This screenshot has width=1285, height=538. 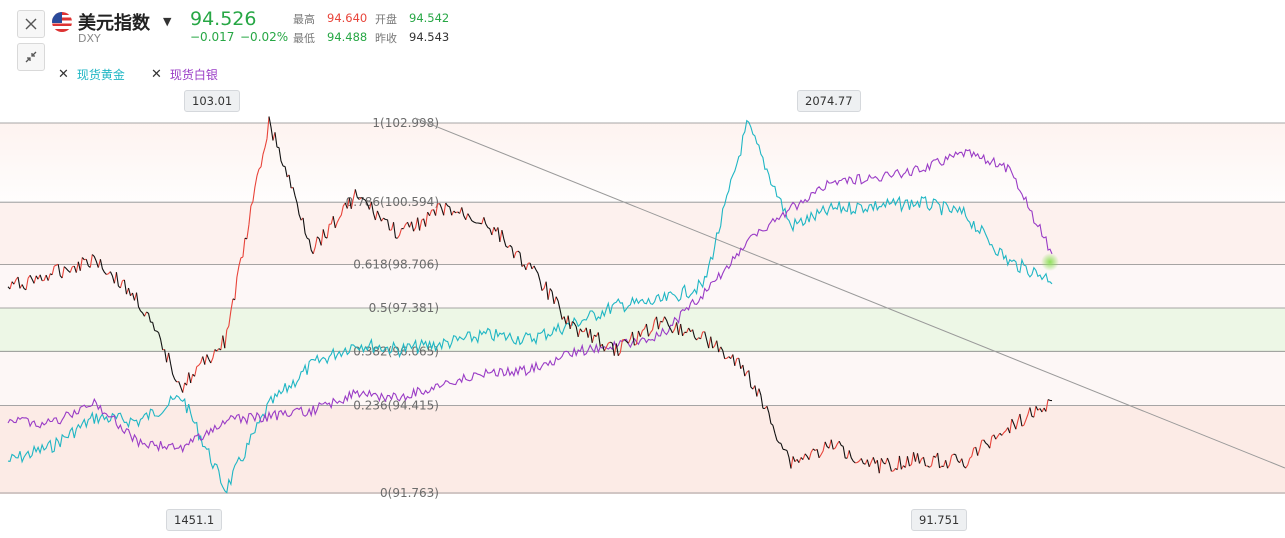 What do you see at coordinates (429, 37) in the screenshot?
I see `prev-close-value: 94.543` at bounding box center [429, 37].